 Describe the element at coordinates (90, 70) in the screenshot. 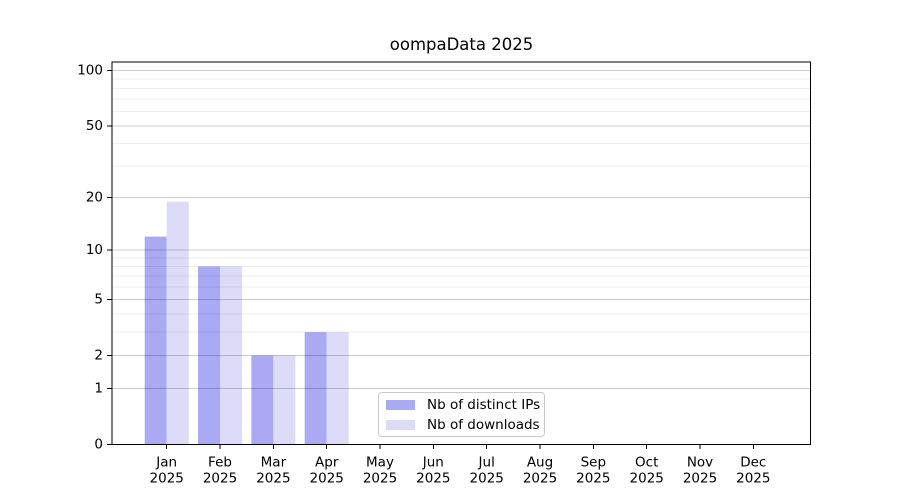

I see `y-tick-label: 100` at that location.